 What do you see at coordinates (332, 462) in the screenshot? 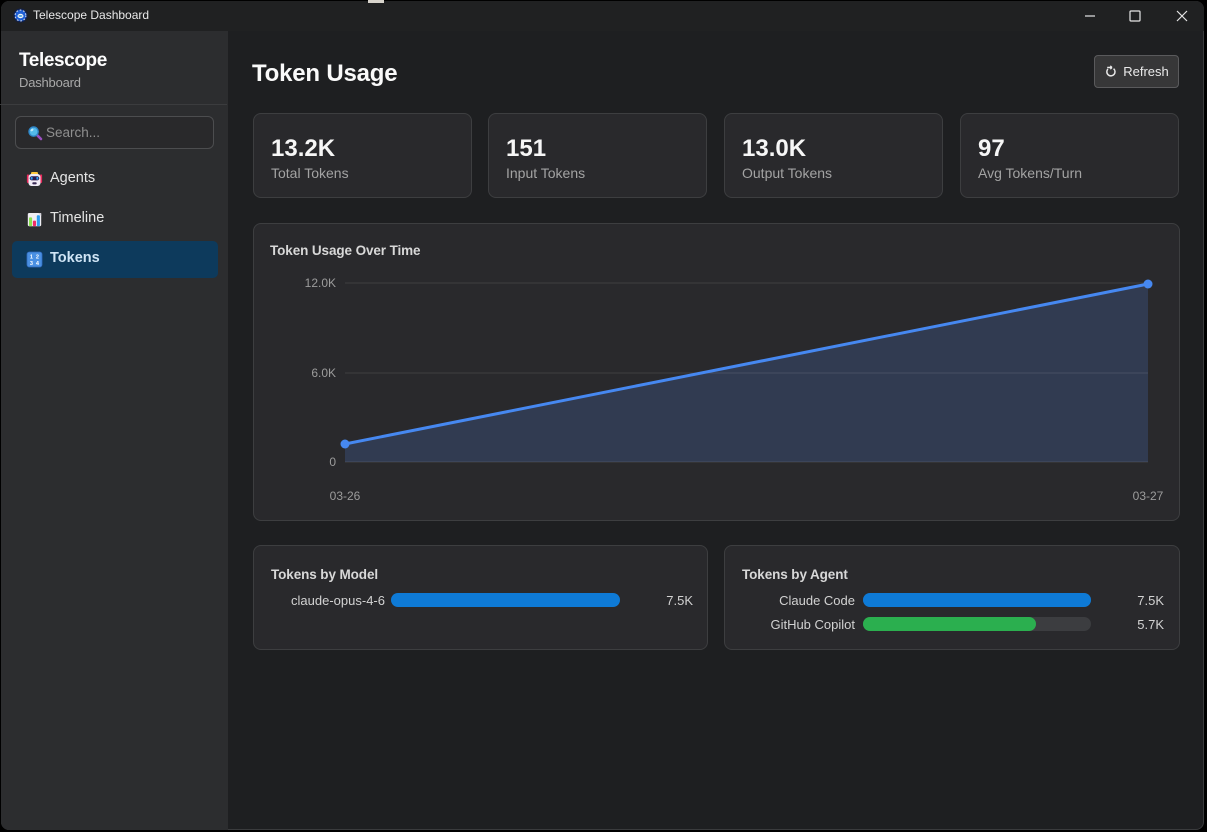
I see `svg-text: 0` at bounding box center [332, 462].